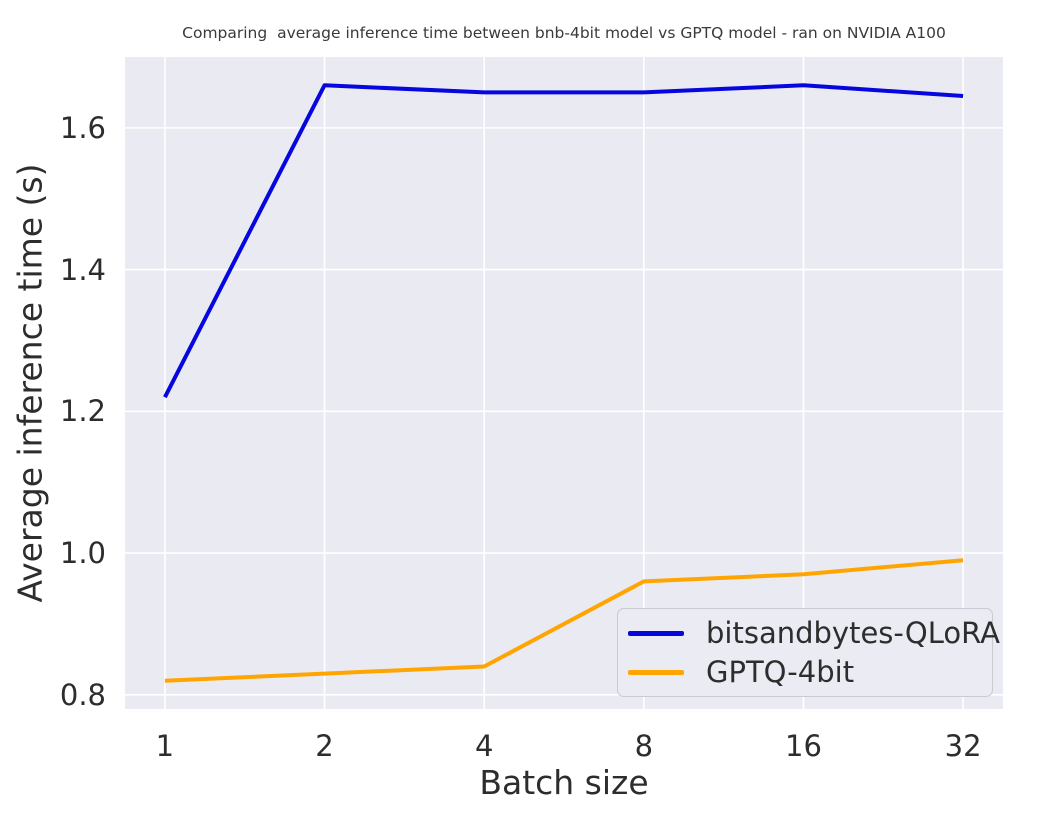 Image resolution: width=1057 pixels, height=822 pixels. I want to click on x-tick-label-8: 8, so click(644, 746).